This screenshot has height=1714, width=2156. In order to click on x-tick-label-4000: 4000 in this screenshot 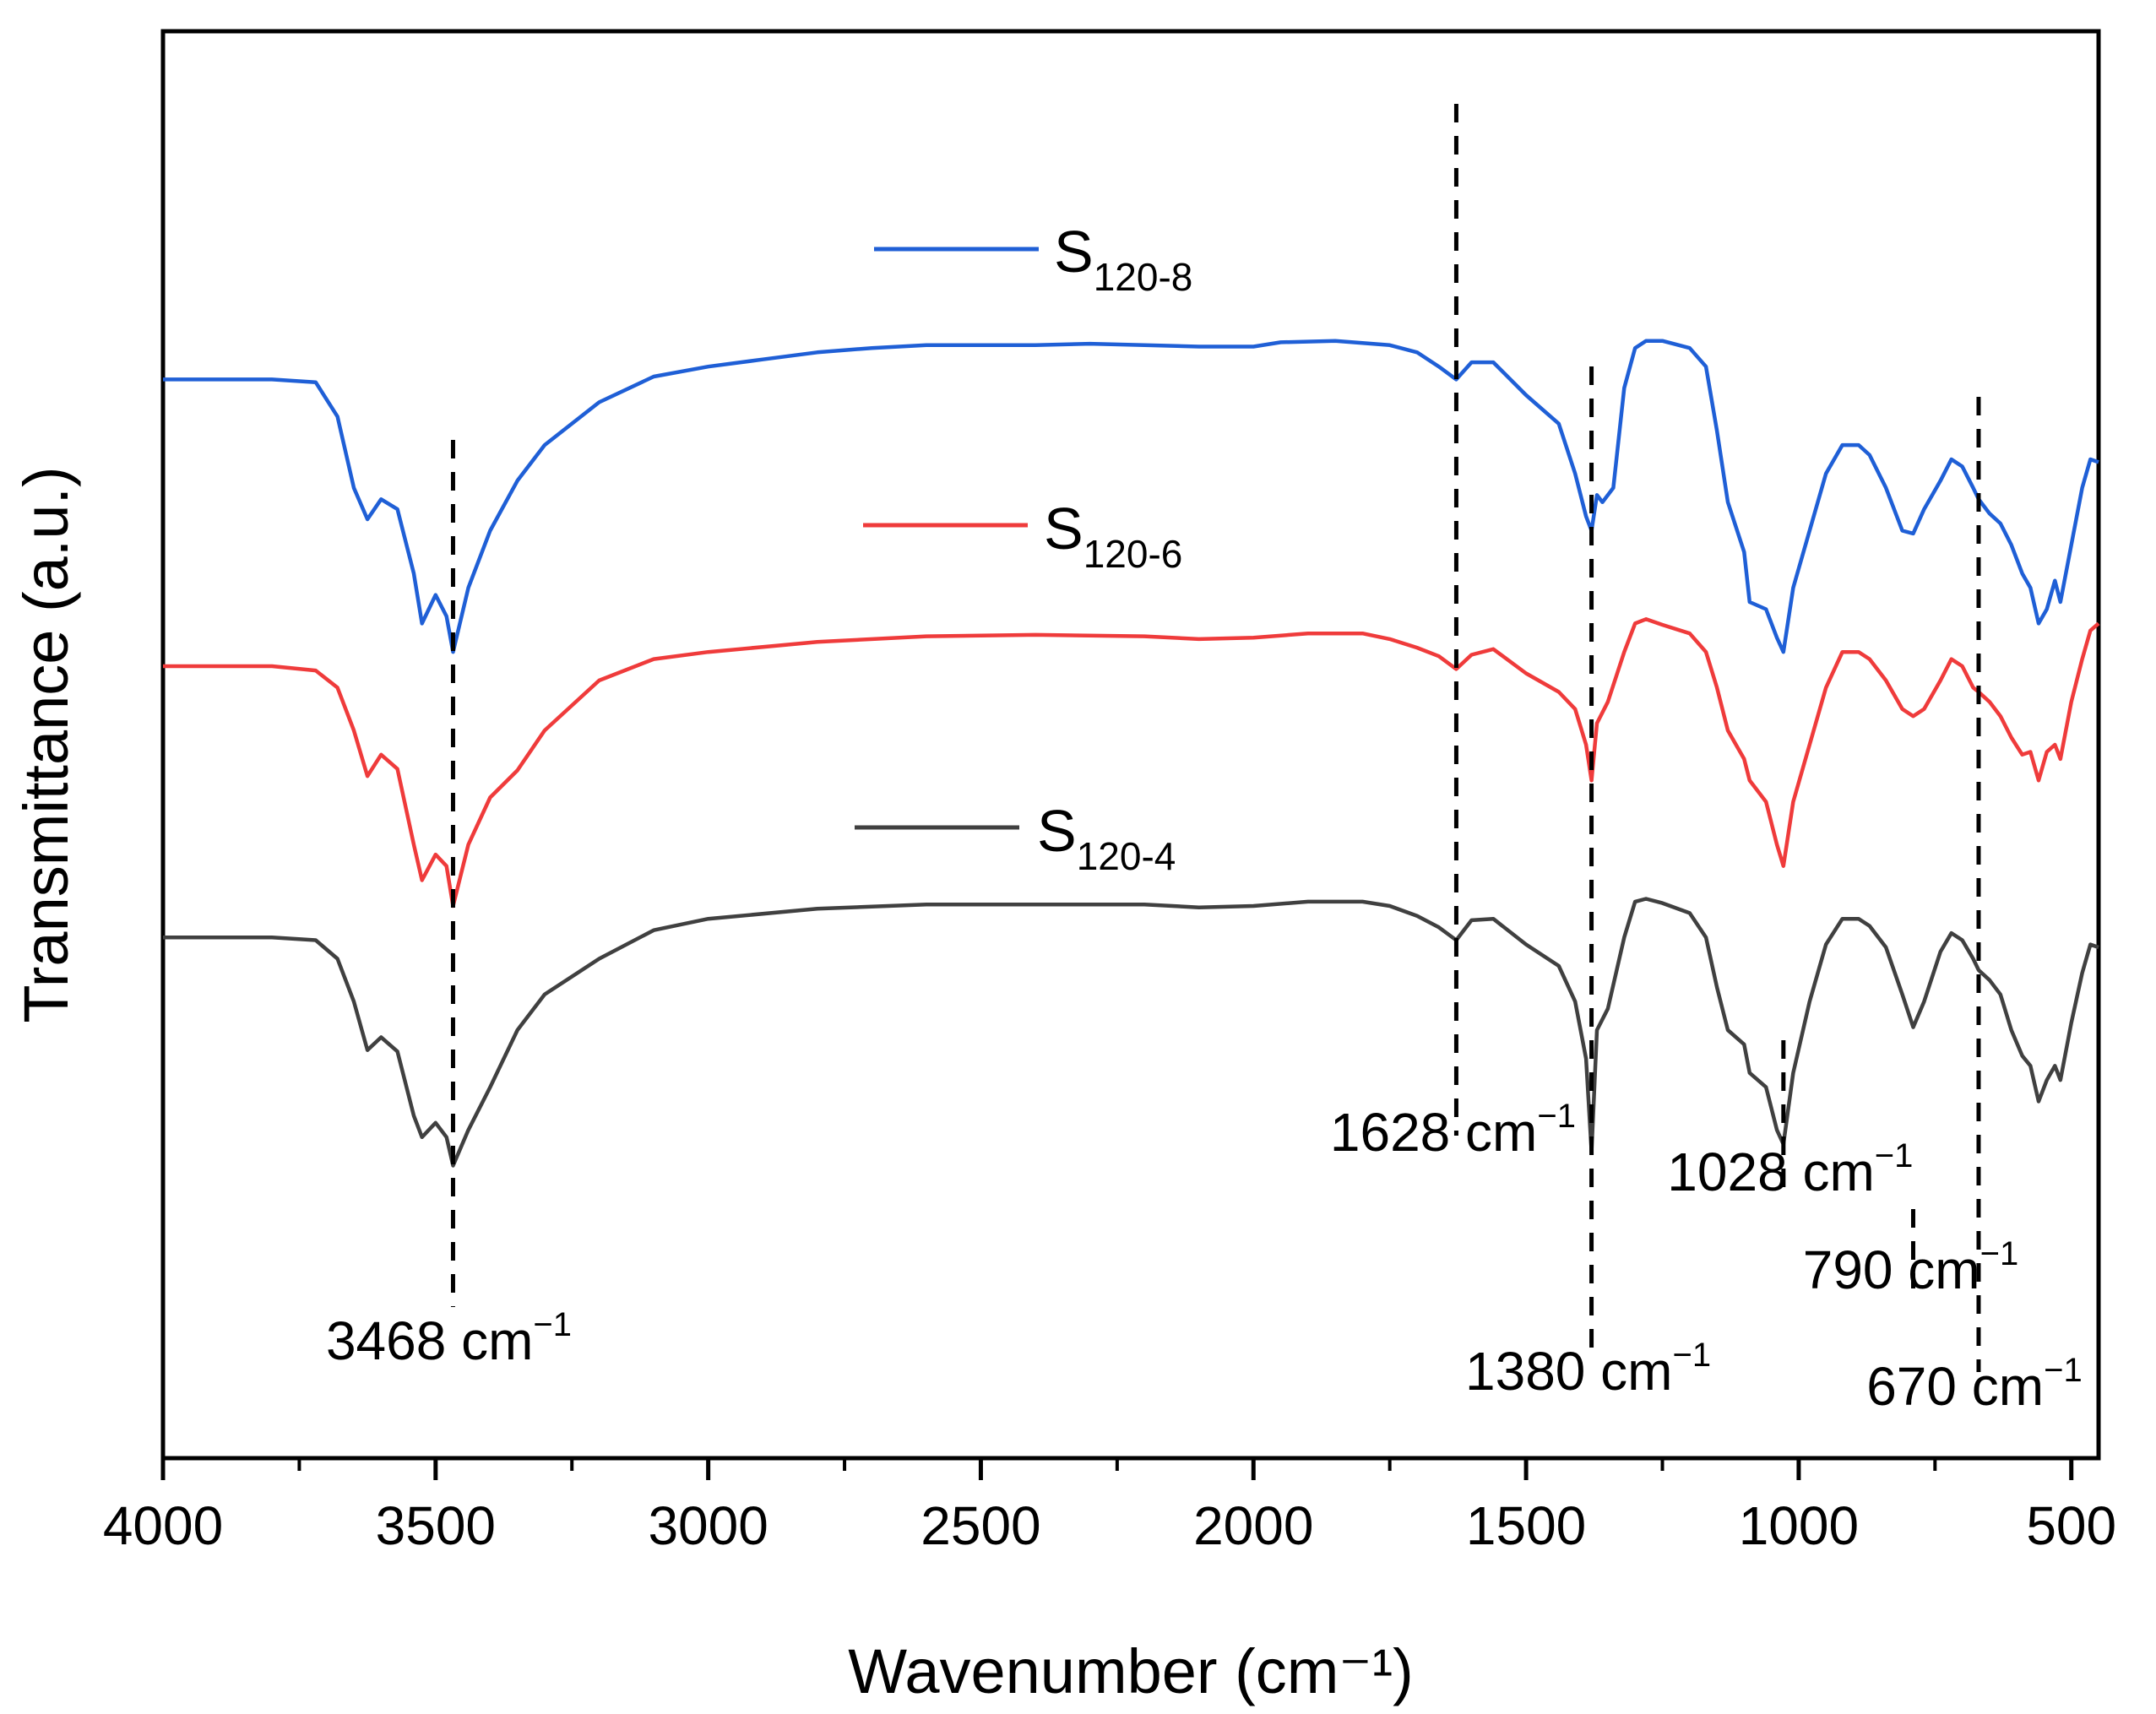, I will do `click(163, 1526)`.